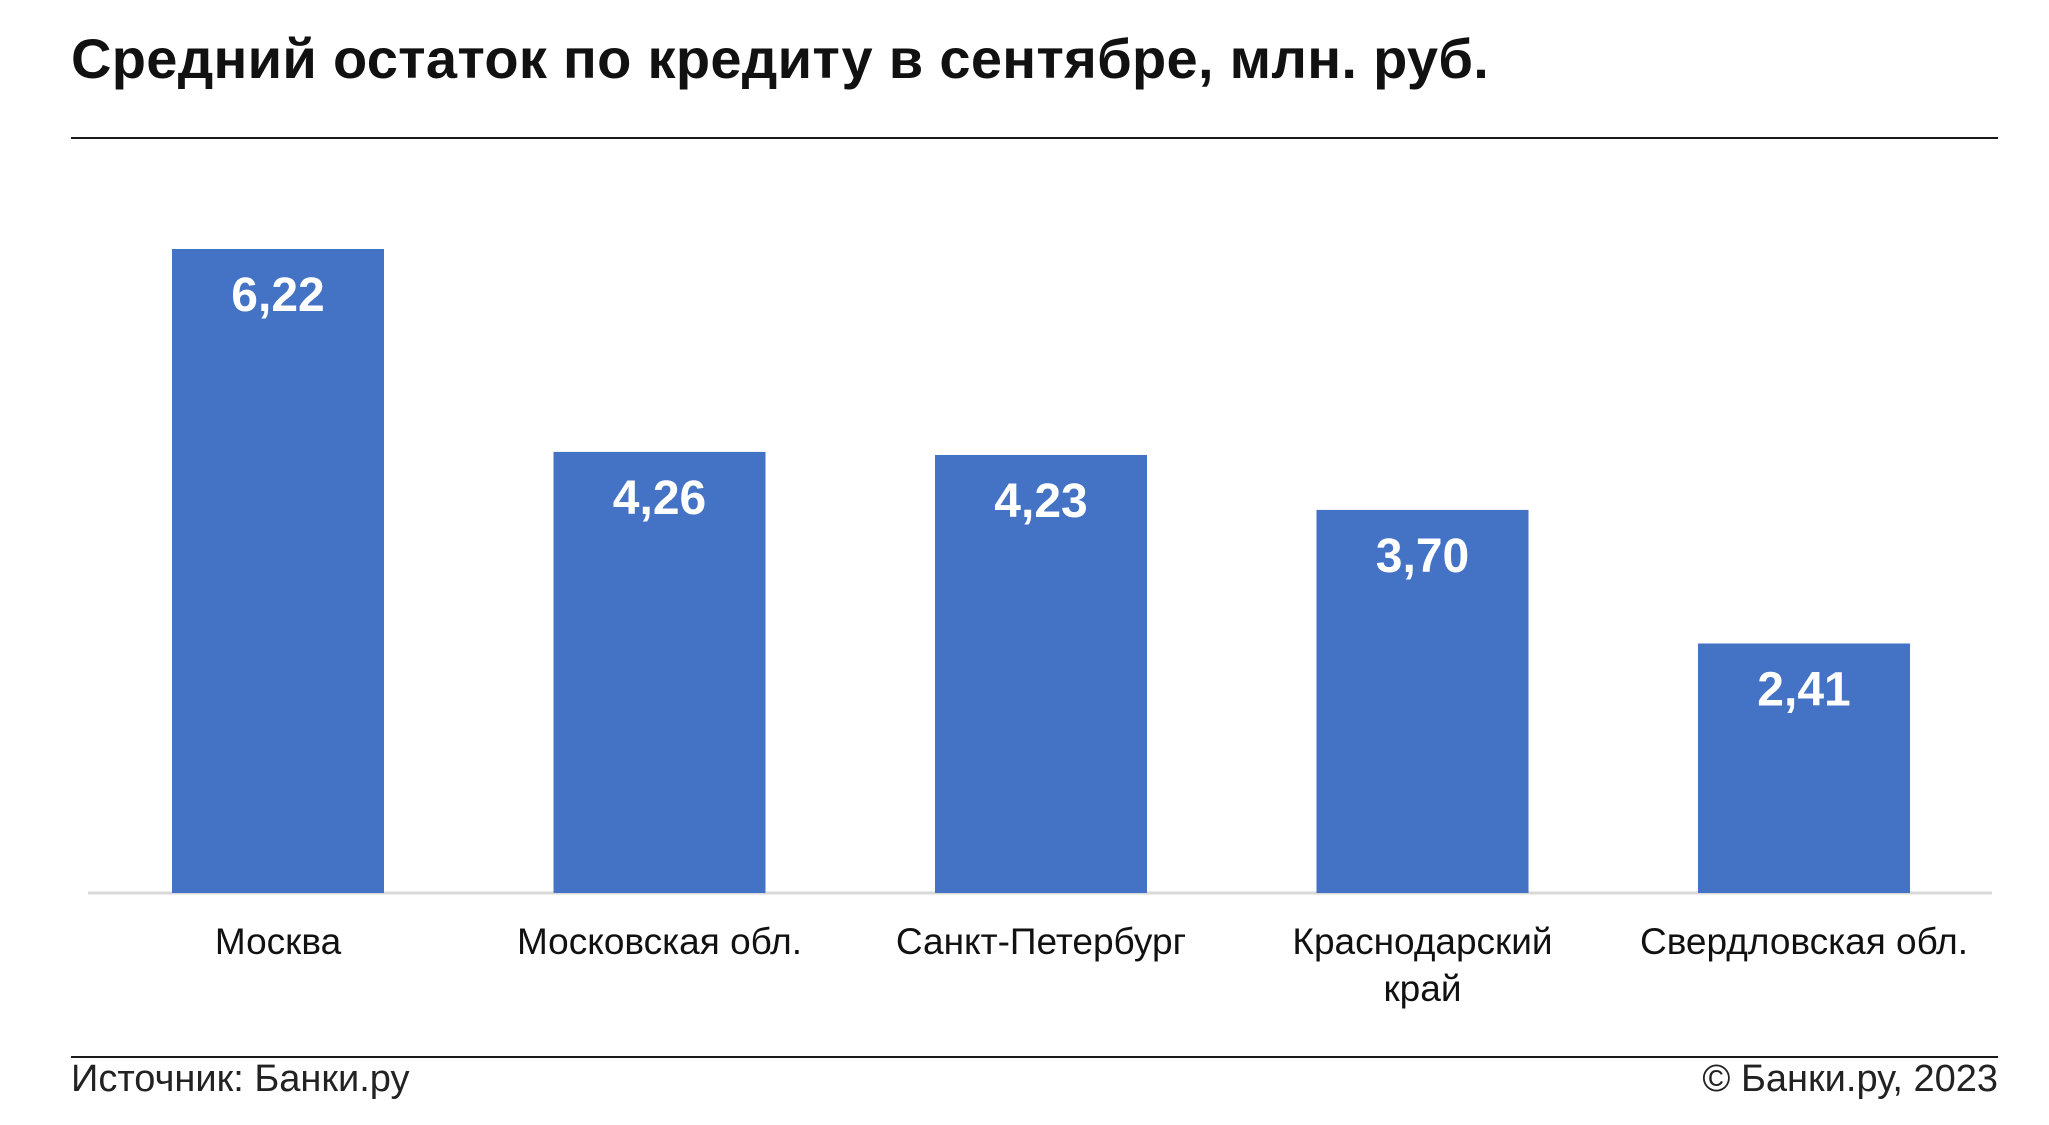 The width and height of the screenshot is (2049, 1125). I want to click on bar-value-label-5: 2,41, so click(1803, 690).